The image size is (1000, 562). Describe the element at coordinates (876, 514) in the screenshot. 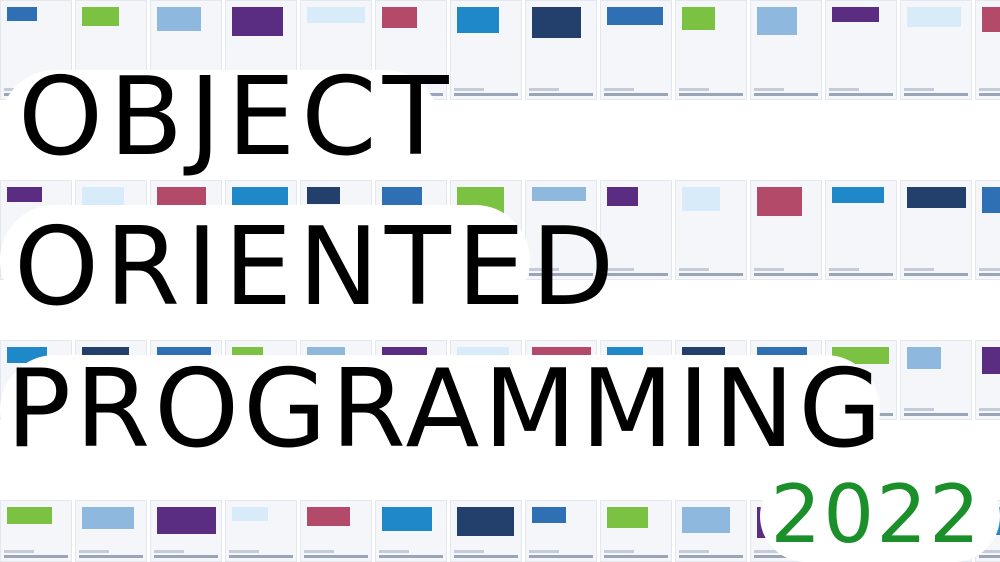

I see `year-label: 2022` at that location.